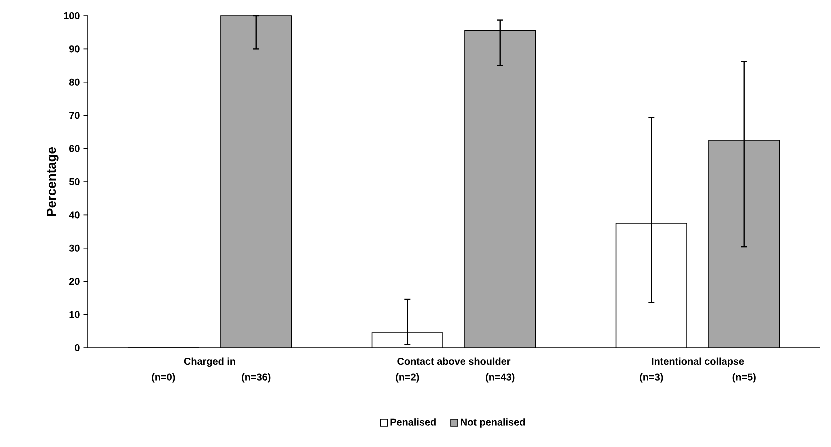  What do you see at coordinates (500, 378) in the screenshot?
I see `text: (n=43)` at bounding box center [500, 378].